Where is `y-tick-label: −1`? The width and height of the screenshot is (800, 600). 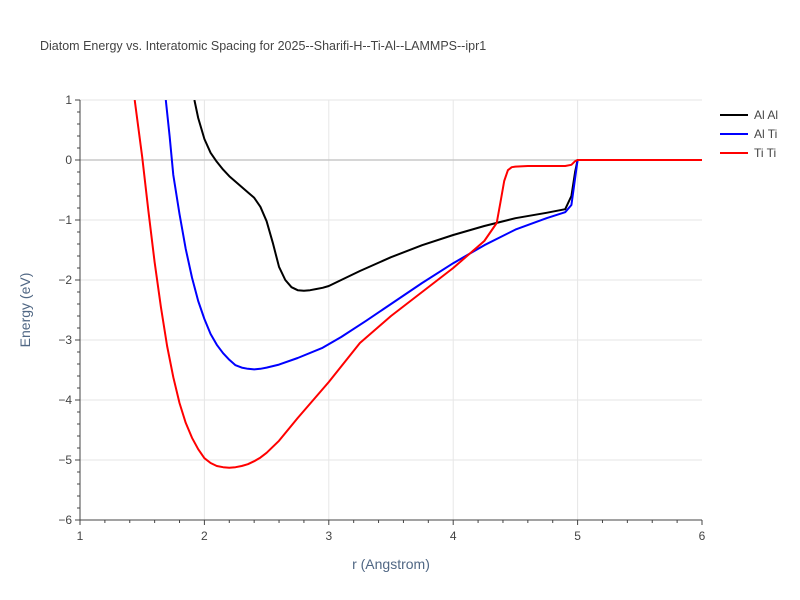 y-tick-label: −1 is located at coordinates (65, 220).